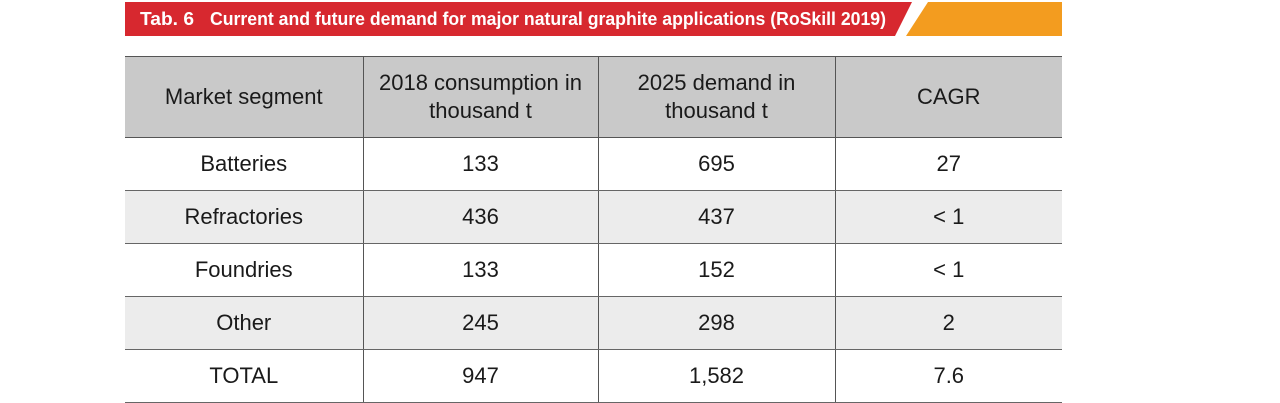  I want to click on value-cell: 695, so click(716, 164).